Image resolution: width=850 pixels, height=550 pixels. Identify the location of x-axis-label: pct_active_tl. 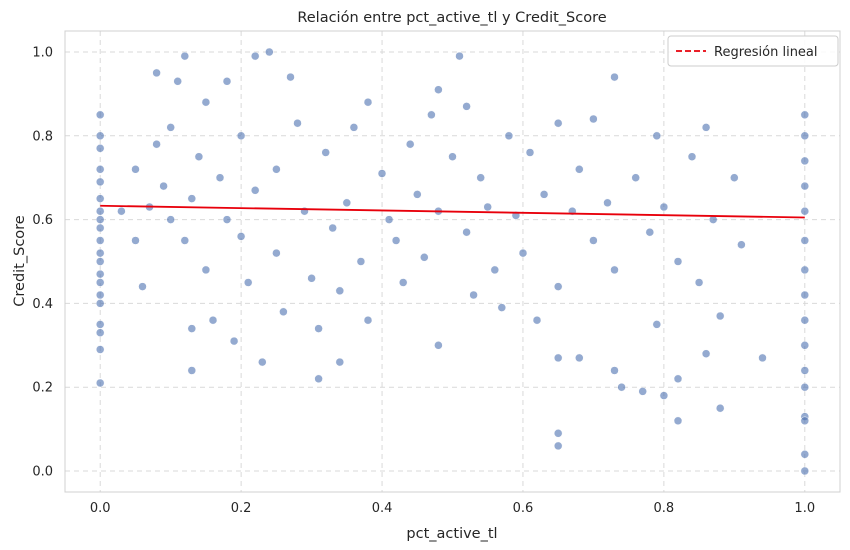
(451, 534).